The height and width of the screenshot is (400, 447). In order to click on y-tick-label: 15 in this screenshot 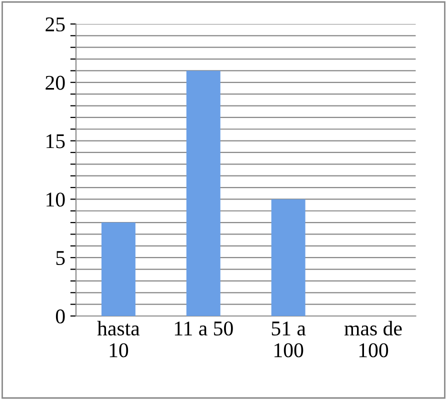, I will do `click(55, 141)`.